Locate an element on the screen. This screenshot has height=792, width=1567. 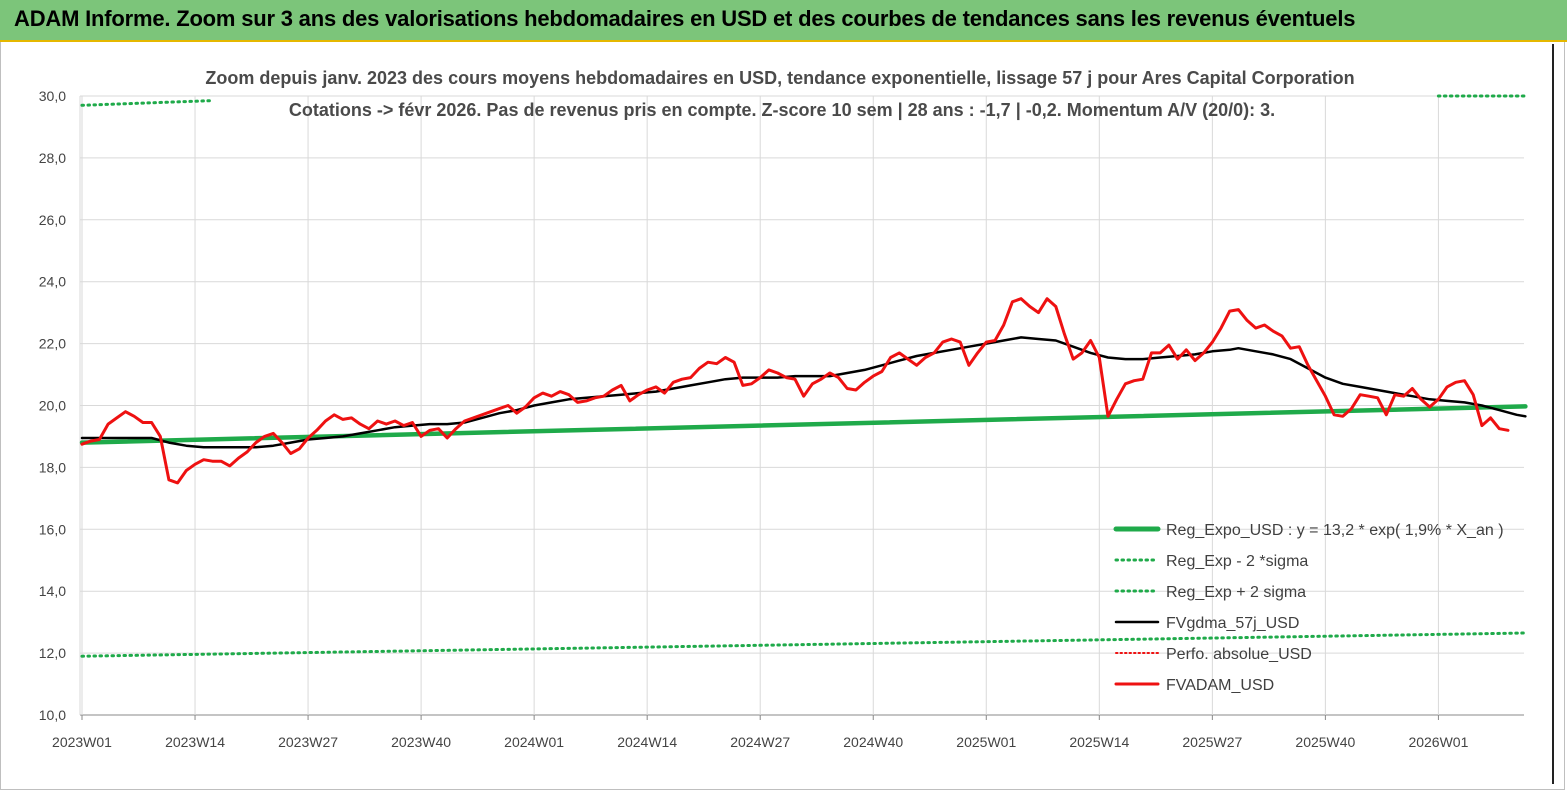
y-tick-label: 24,0 is located at coordinates (52, 282).